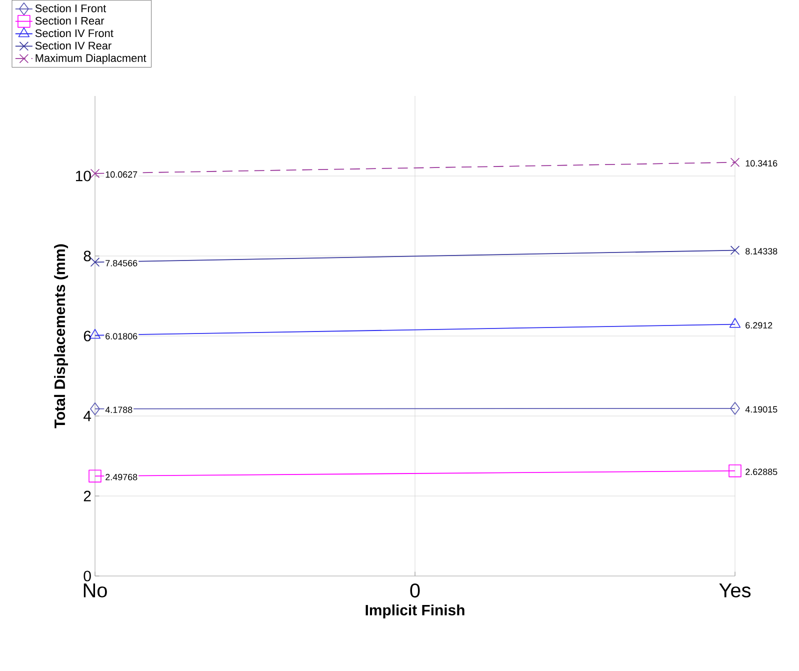  Describe the element at coordinates (122, 336) in the screenshot. I see `data-label: 6.01806` at that location.